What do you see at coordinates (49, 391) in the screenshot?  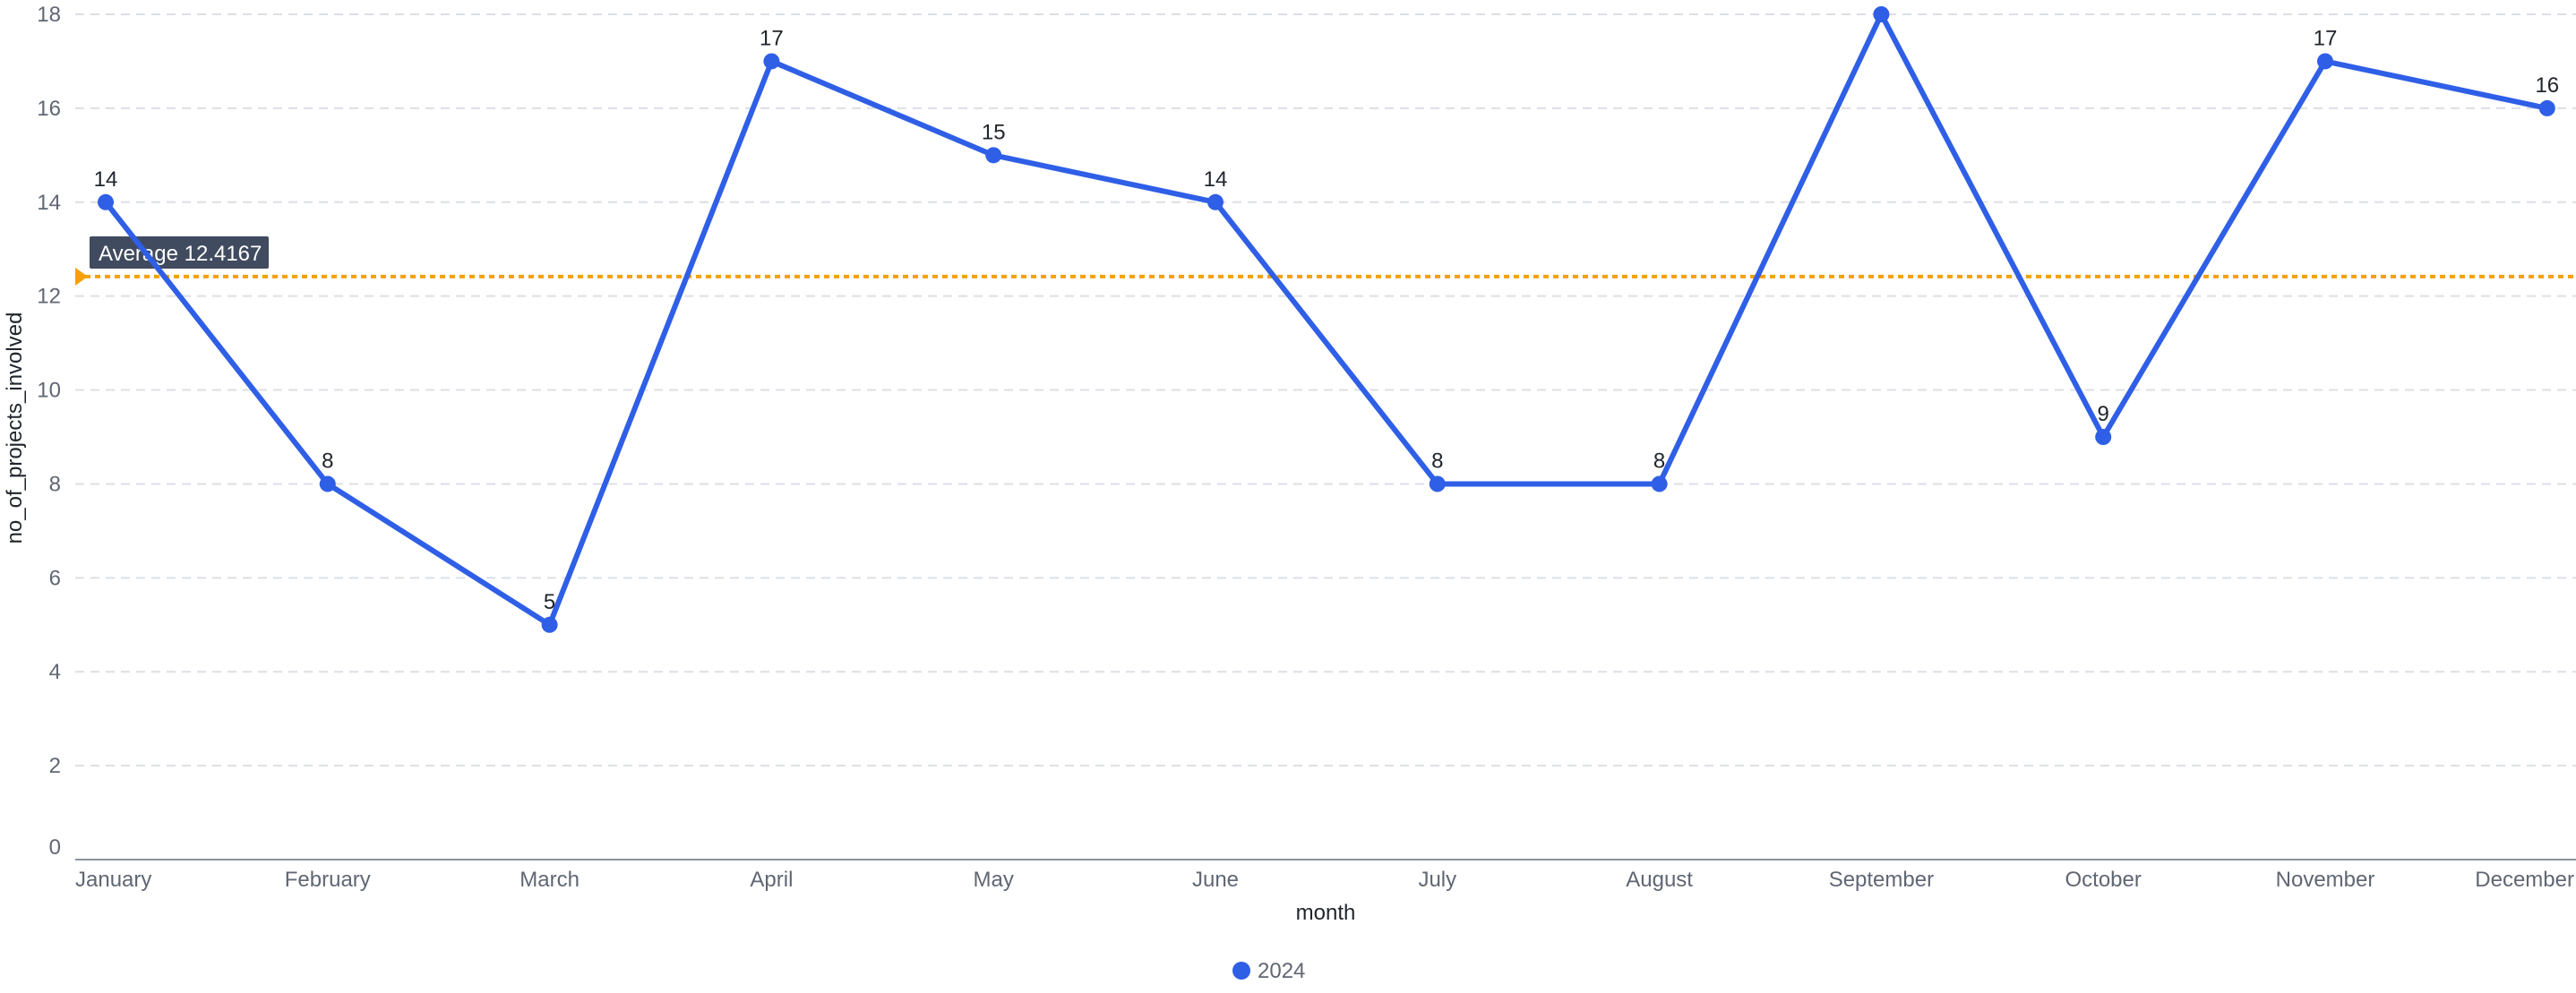 I see `y-tick-label: 10` at bounding box center [49, 391].